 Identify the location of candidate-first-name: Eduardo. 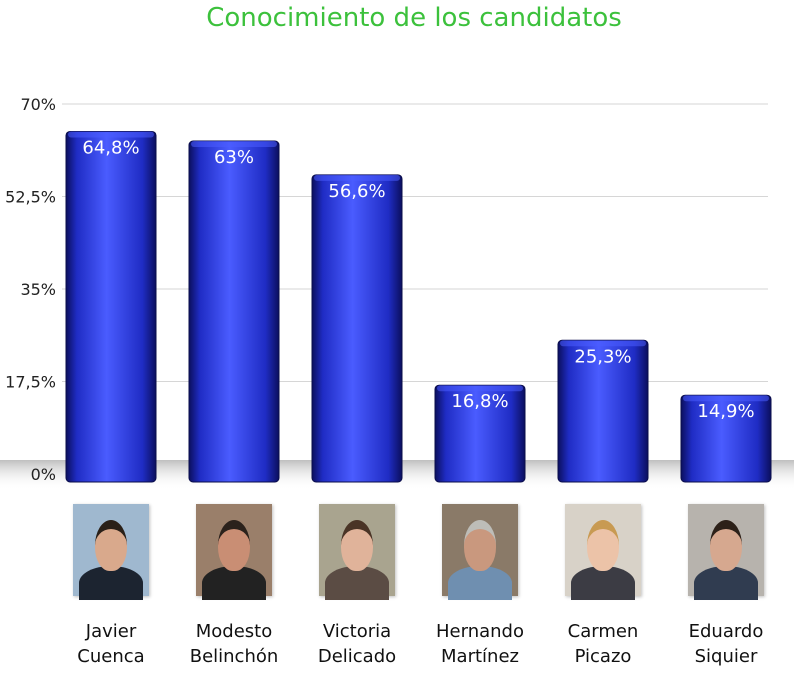
(726, 631).